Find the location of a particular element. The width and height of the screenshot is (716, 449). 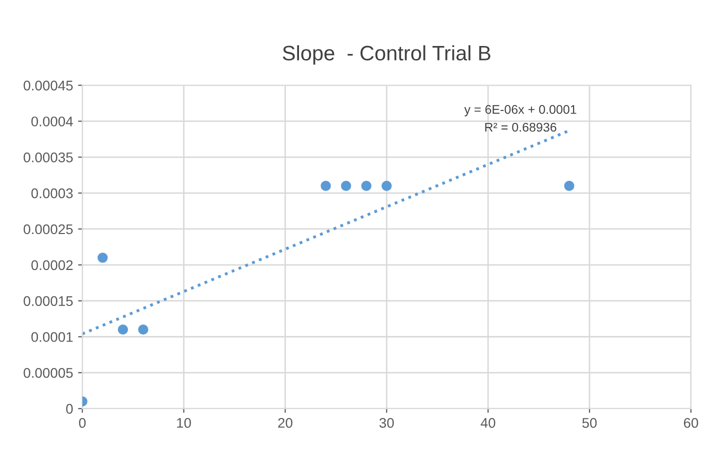

x-tick-label: 30 is located at coordinates (386, 423).